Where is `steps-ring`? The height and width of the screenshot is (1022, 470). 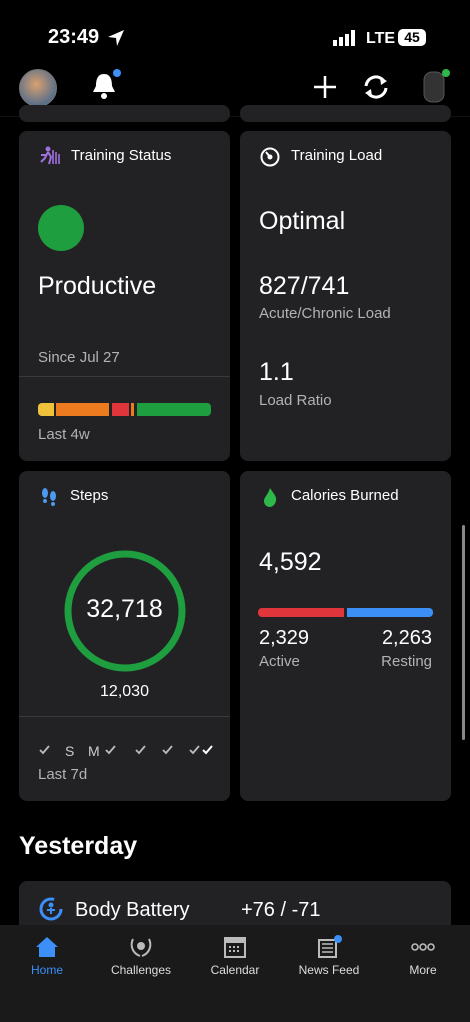 steps-ring is located at coordinates (125, 611).